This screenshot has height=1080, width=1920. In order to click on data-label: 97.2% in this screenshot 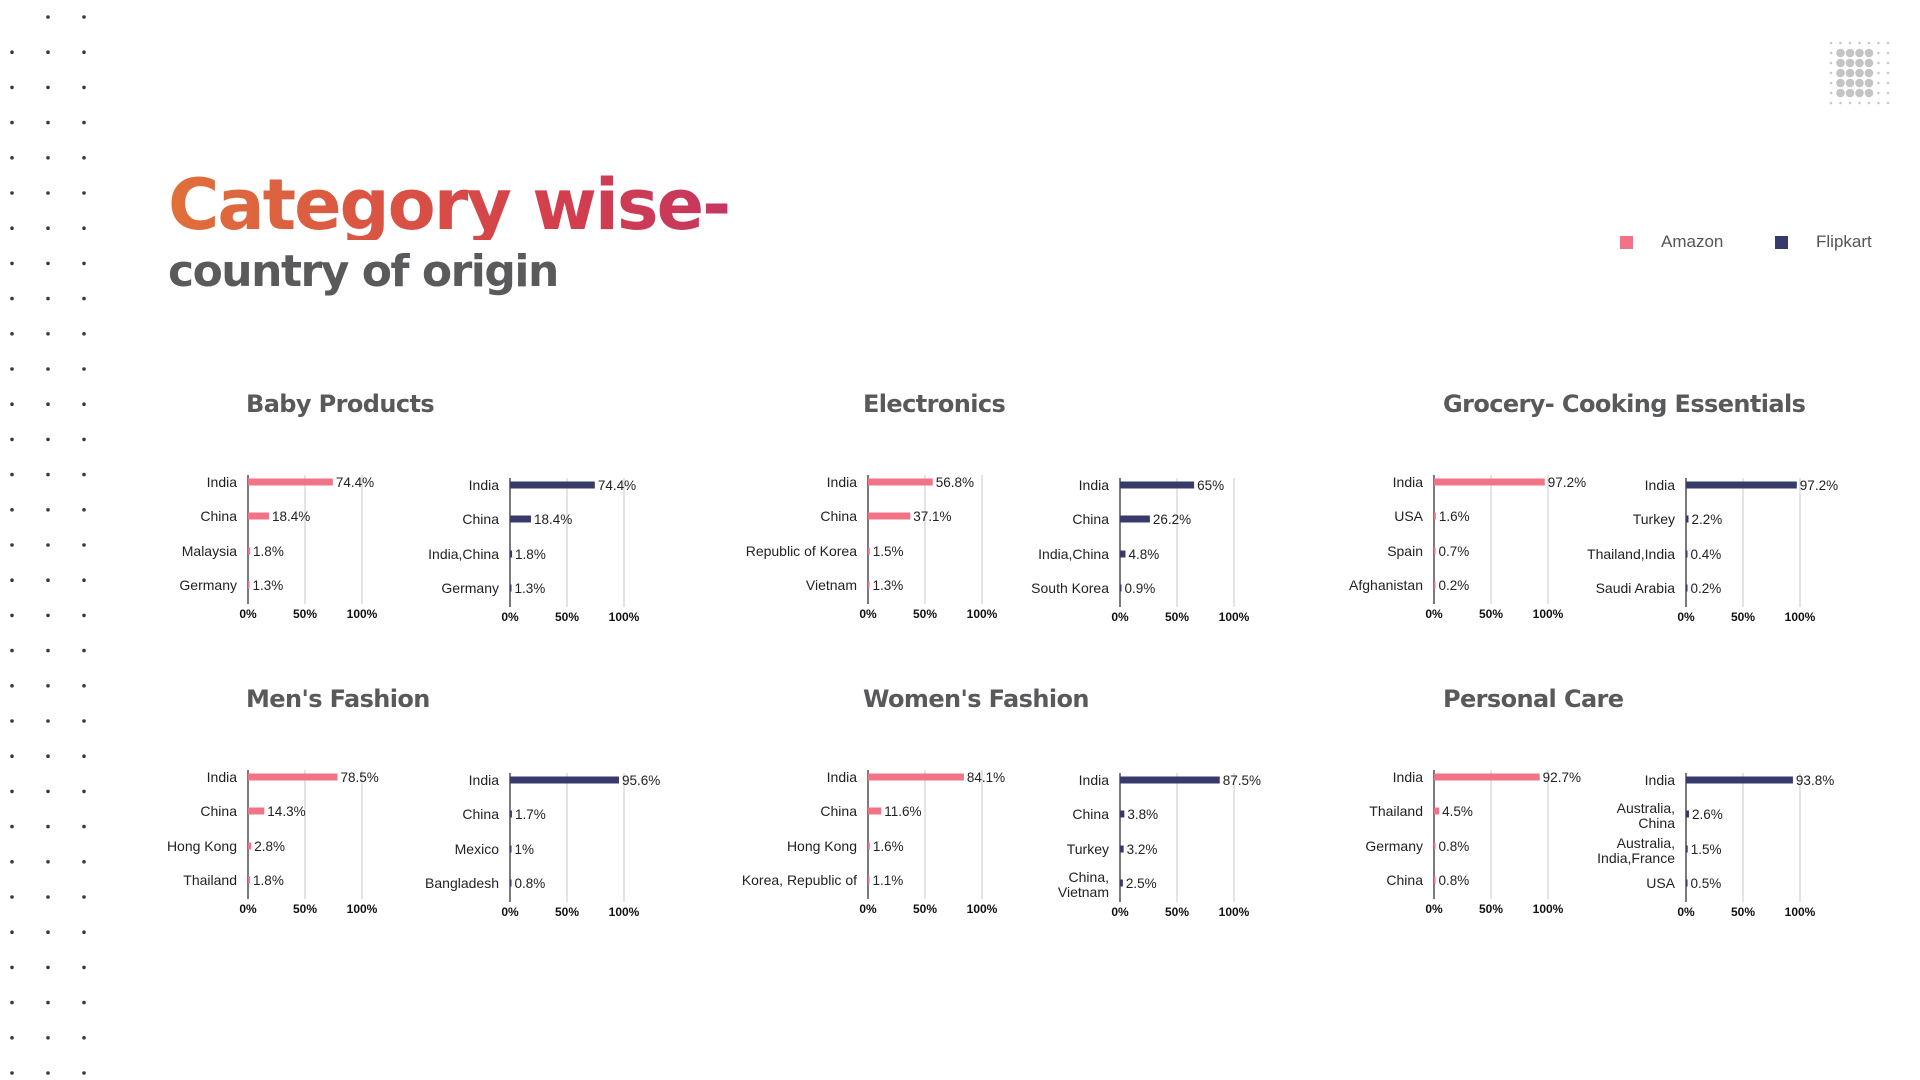, I will do `click(1567, 482)`.